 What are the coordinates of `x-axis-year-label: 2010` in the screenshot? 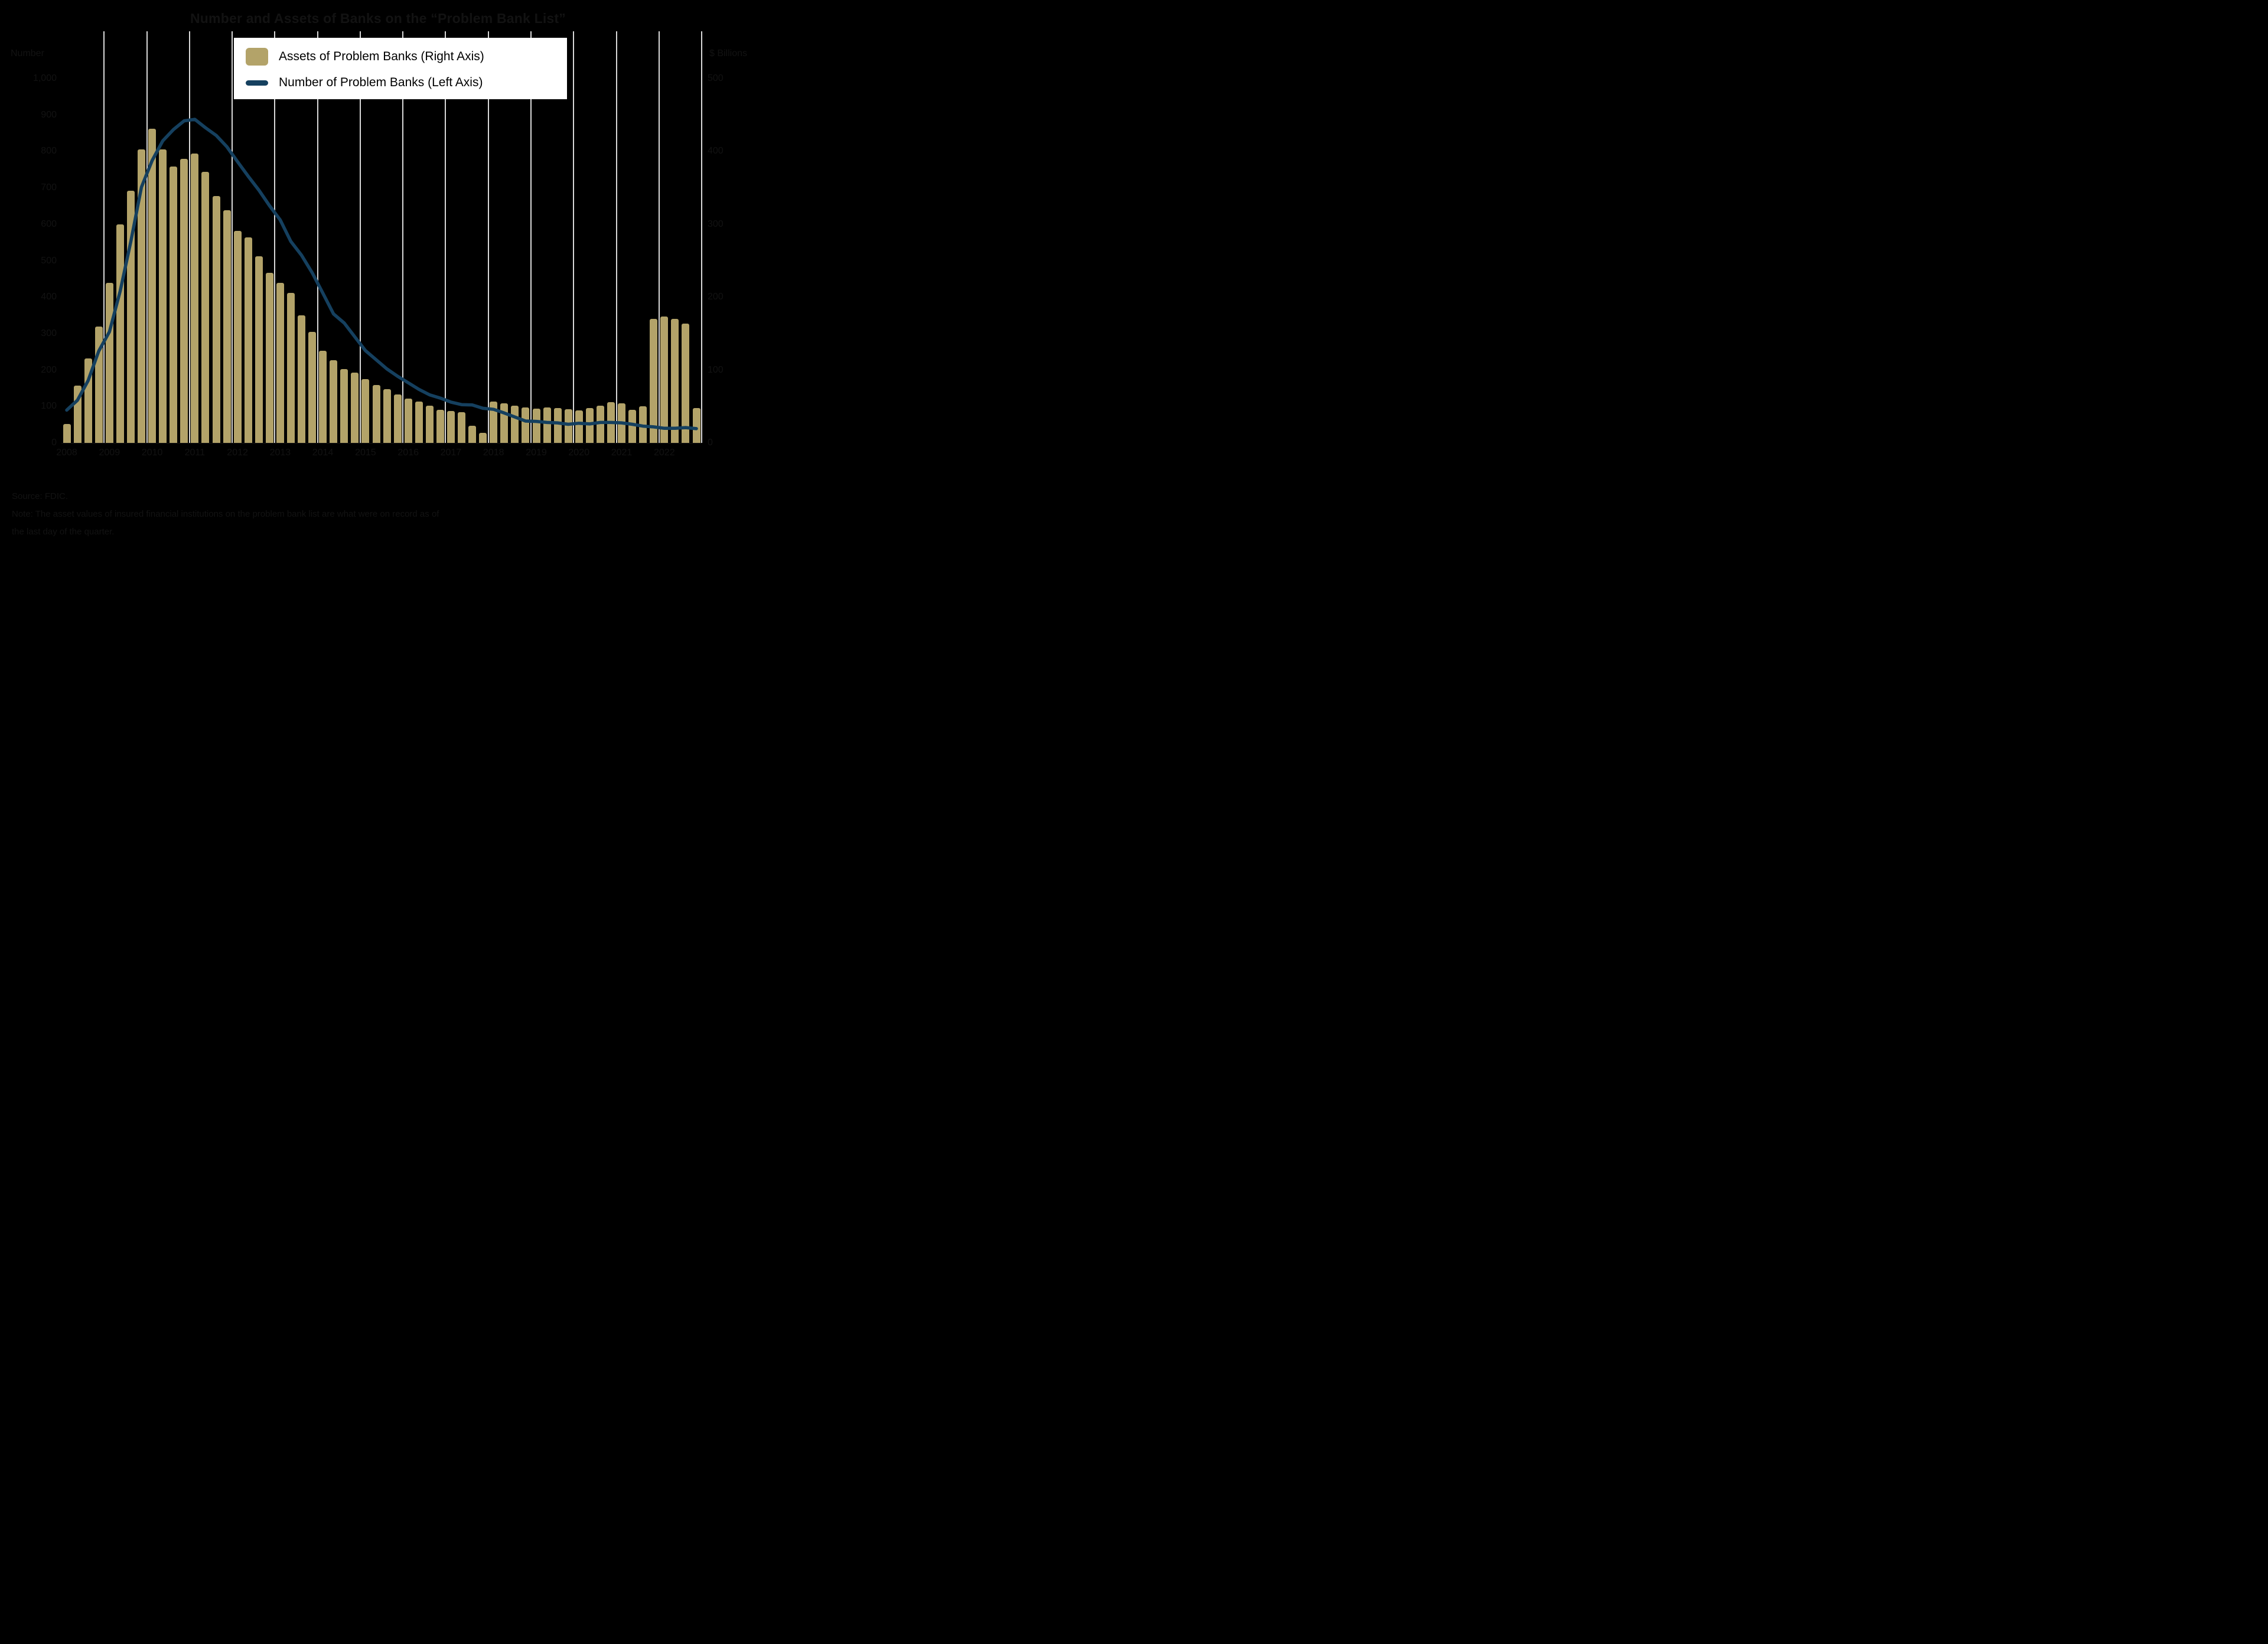 It's located at (152, 453).